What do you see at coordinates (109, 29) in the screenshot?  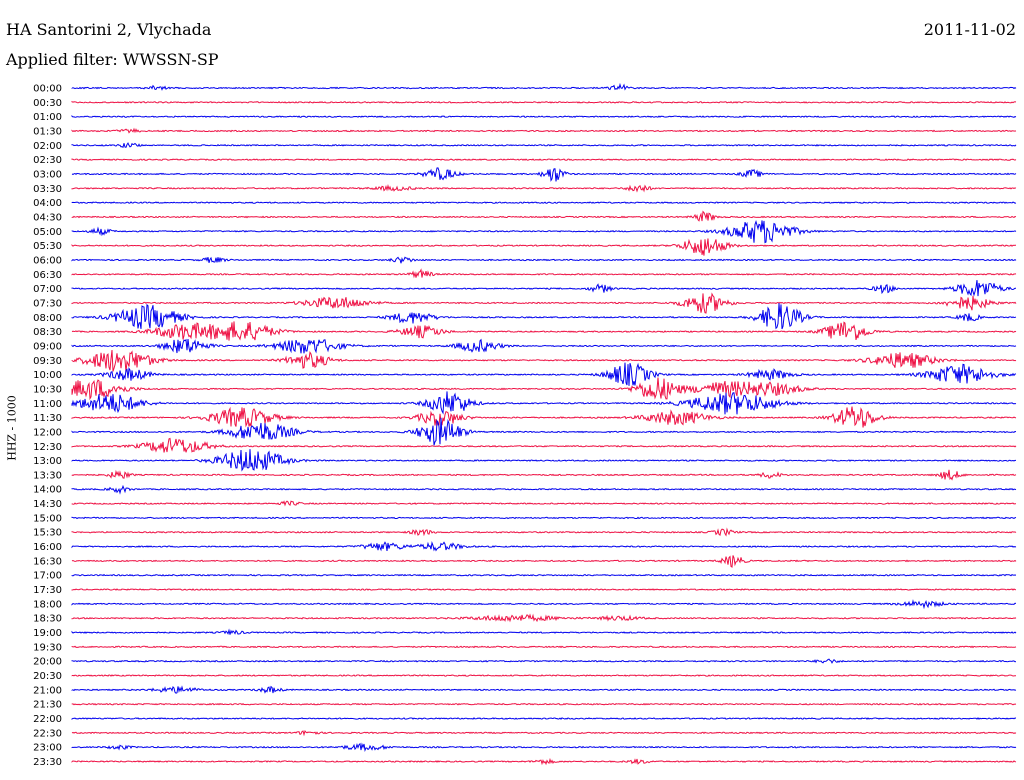 I see `station-title: HA Santorini 2, Vlychada` at bounding box center [109, 29].